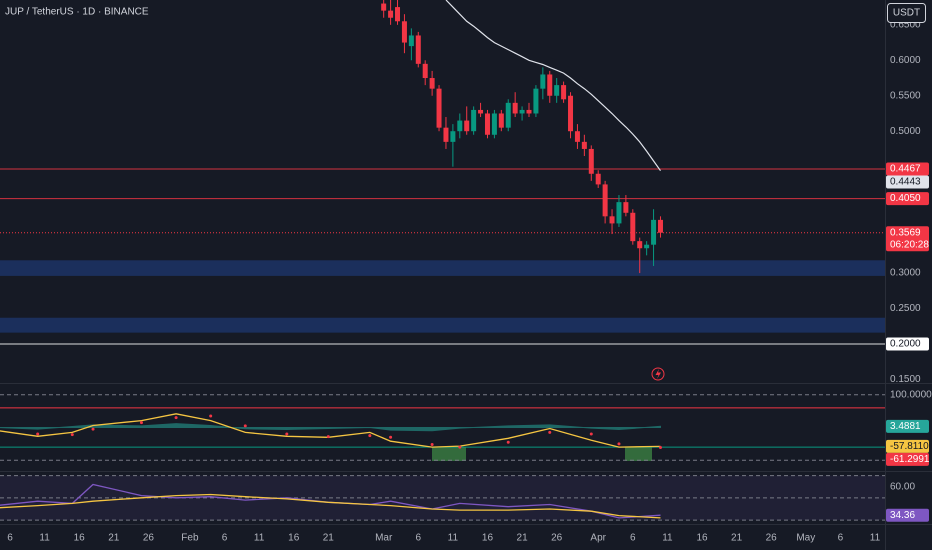 This screenshot has width=932, height=550. What do you see at coordinates (905, 60) in the screenshot?
I see `y-tick-label: 0.6000` at bounding box center [905, 60].